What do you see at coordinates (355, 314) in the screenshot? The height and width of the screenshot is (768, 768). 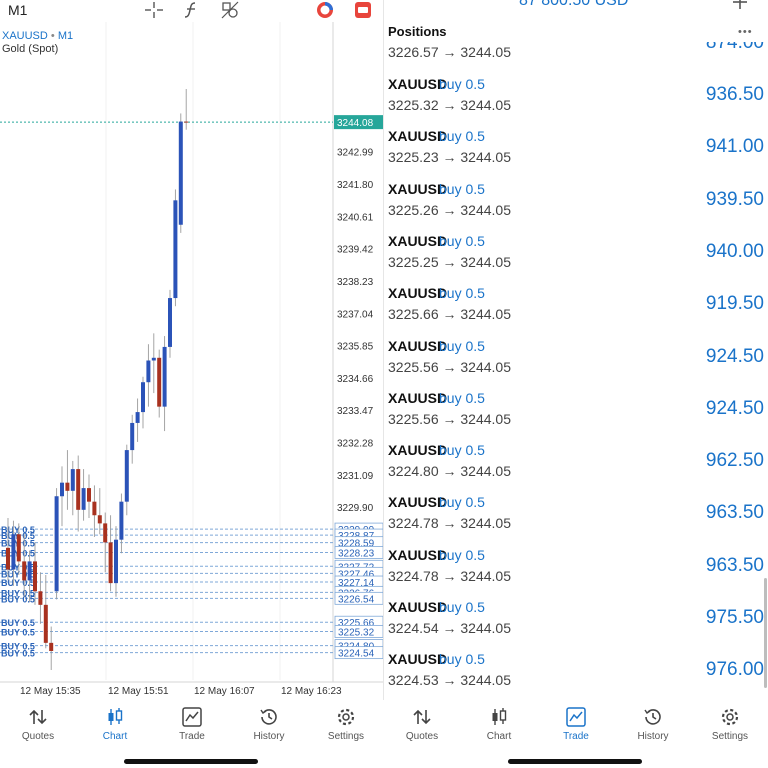 I see `price-axis-label: 3237.04` at bounding box center [355, 314].